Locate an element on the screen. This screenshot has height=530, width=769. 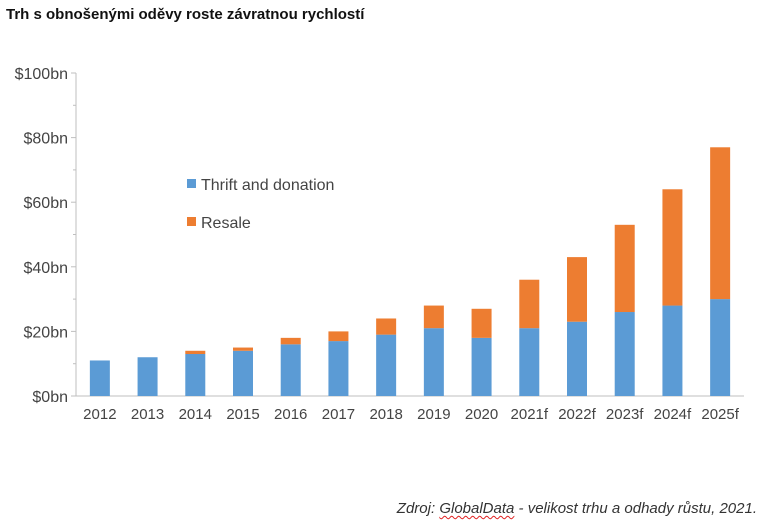
y-tick-label: $80bn is located at coordinates (46, 139).